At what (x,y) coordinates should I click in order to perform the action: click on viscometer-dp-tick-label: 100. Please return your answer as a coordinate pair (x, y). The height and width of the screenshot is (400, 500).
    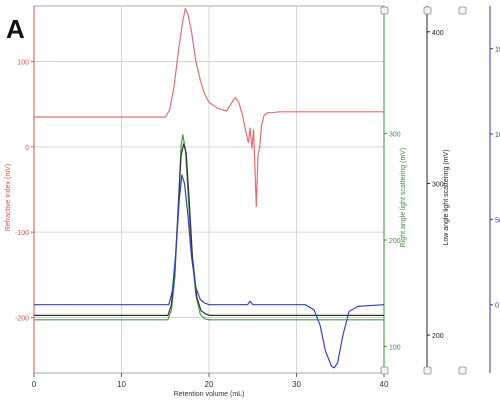
    Looking at the image, I should click on (497, 135).